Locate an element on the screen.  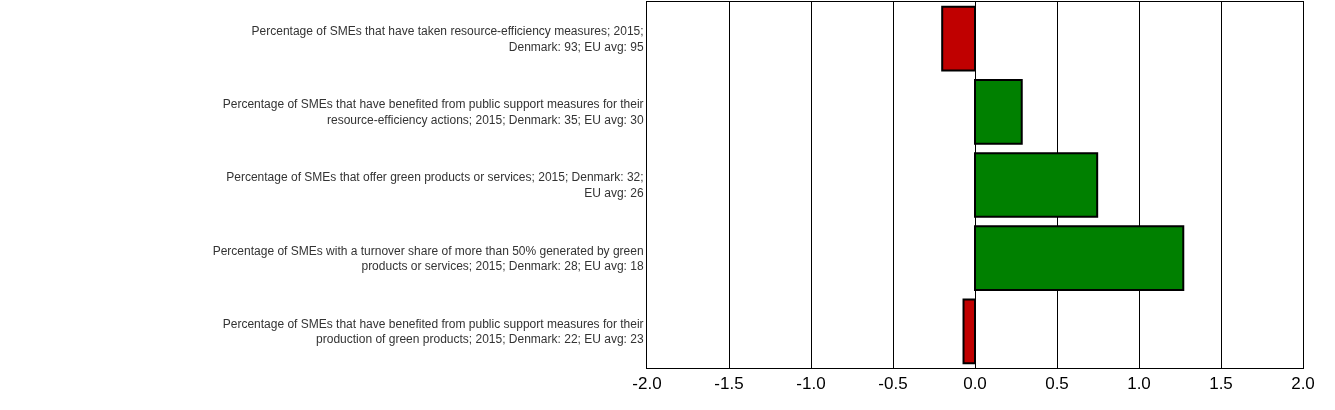
y-tick-label: Percentage of SMEs that offer green products or services; 2015; Denmark: 32; EU avg: 26 is located at coordinates (435, 185).